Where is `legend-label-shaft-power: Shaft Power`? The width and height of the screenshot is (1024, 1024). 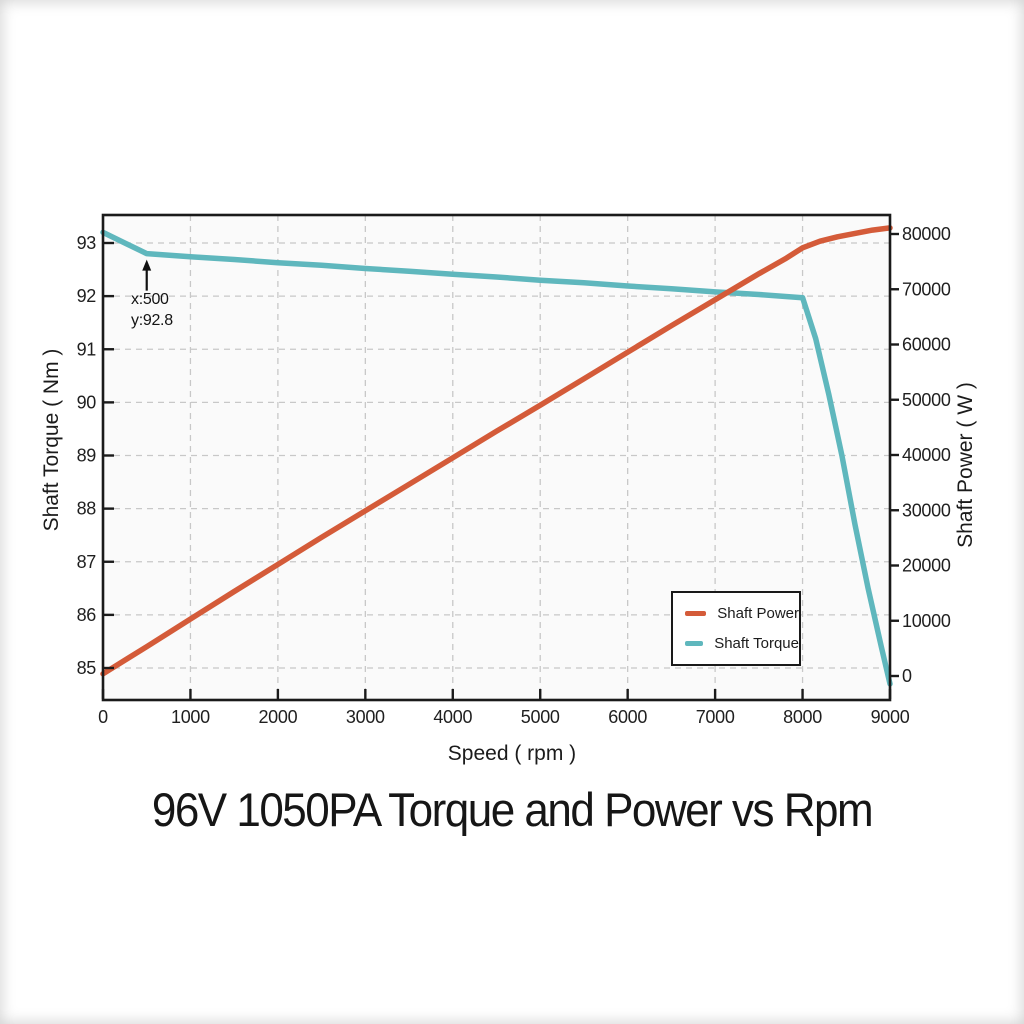
legend-label-shaft-power: Shaft Power is located at coordinates (758, 614).